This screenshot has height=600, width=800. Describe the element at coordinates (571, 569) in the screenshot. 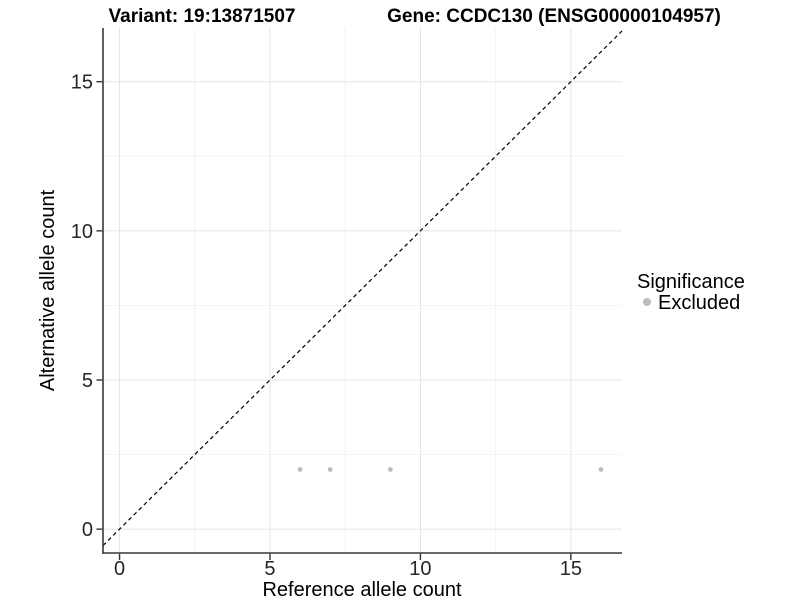

I see `x-tick-label: 15` at that location.